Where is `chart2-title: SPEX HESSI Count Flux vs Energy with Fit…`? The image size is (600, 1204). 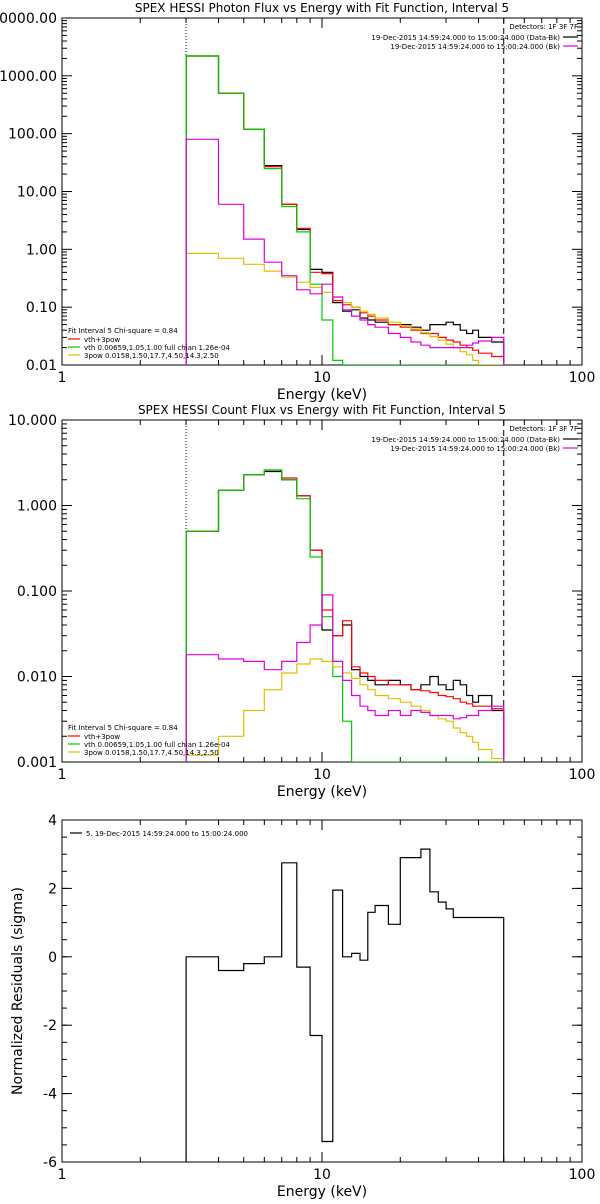 chart2-title: SPEX HESSI Count Flux vs Energy with Fit… is located at coordinates (322, 410).